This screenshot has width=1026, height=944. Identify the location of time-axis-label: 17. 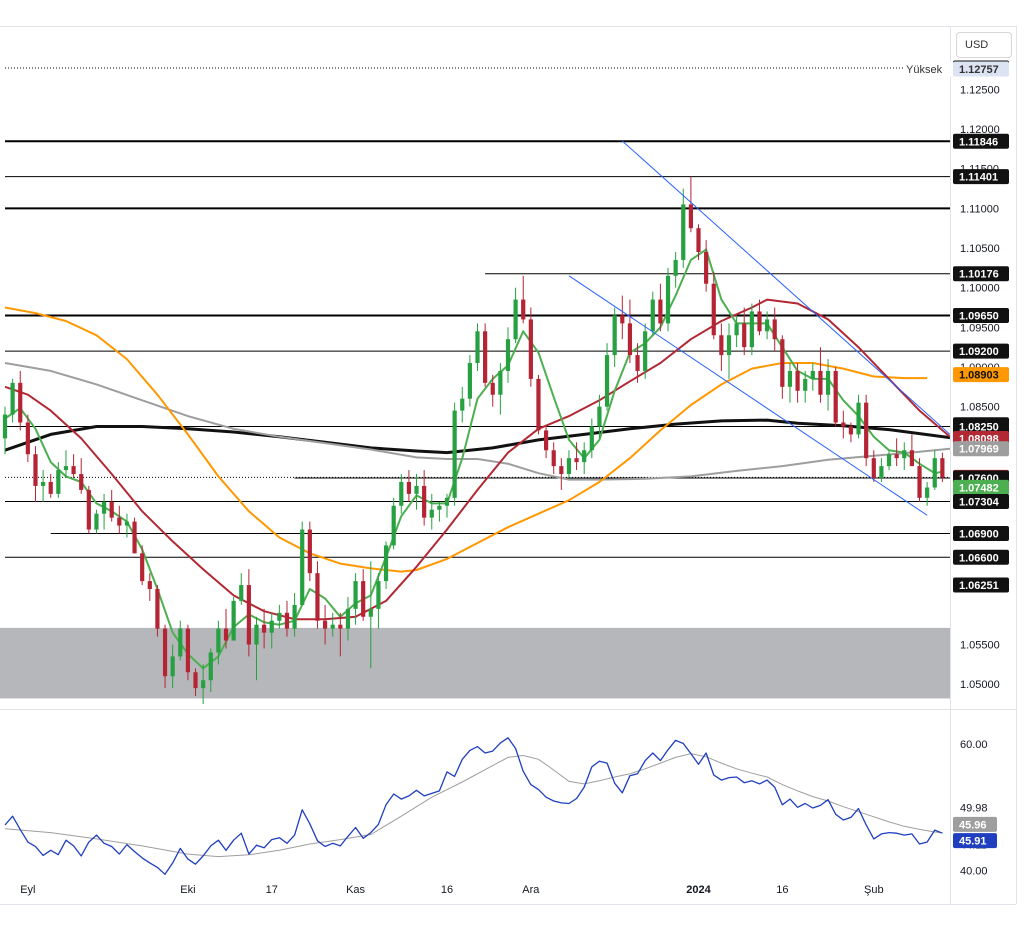
(272, 890).